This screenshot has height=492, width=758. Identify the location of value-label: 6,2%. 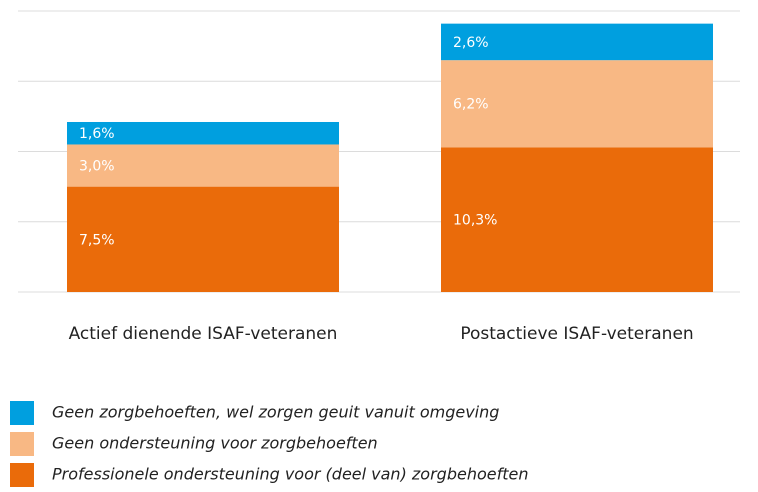
(471, 105).